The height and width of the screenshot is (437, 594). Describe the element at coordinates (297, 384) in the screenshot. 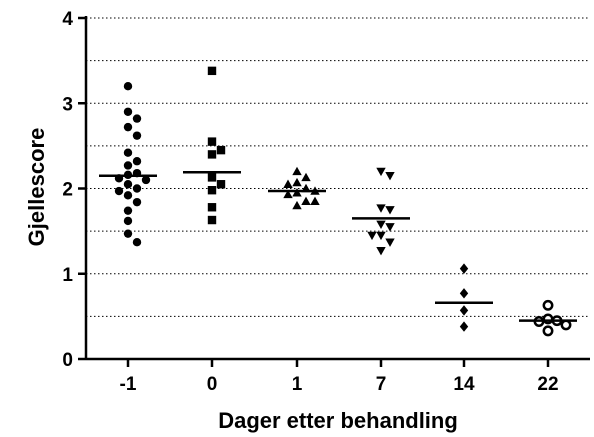

I see `x-tick-label: 1` at that location.